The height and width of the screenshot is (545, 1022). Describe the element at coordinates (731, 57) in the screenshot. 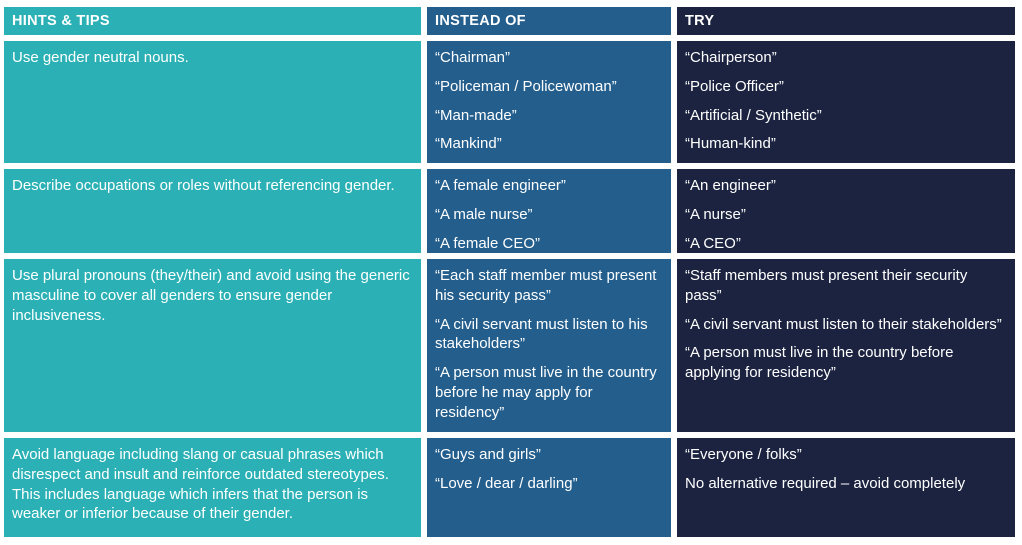

I see `try-phrase: “Chairperson”` at that location.